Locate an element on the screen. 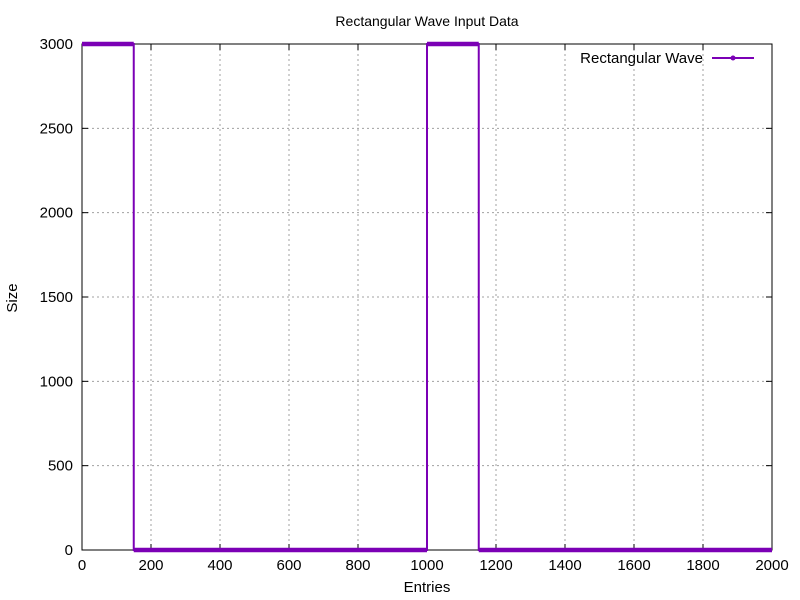 This screenshot has width=800, height=600. x-tick-label: 800 is located at coordinates (357, 565).